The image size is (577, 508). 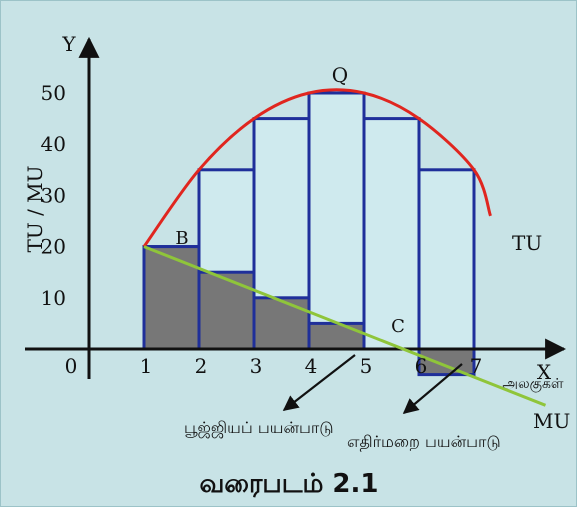 I want to click on x-tick-label-0: 0, so click(x=71, y=366).